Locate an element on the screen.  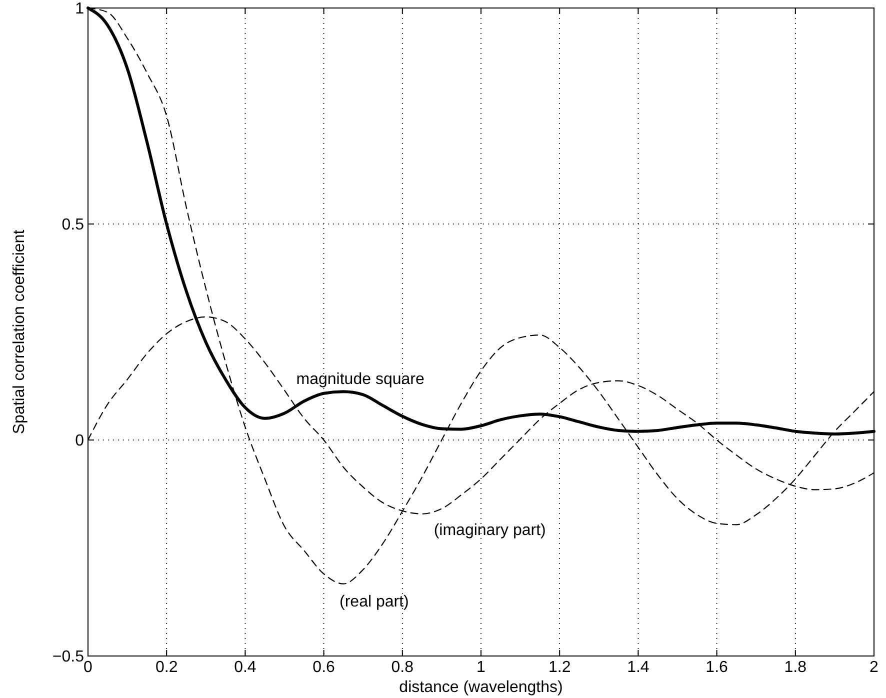
annotation: (imaginary part) is located at coordinates (490, 531).